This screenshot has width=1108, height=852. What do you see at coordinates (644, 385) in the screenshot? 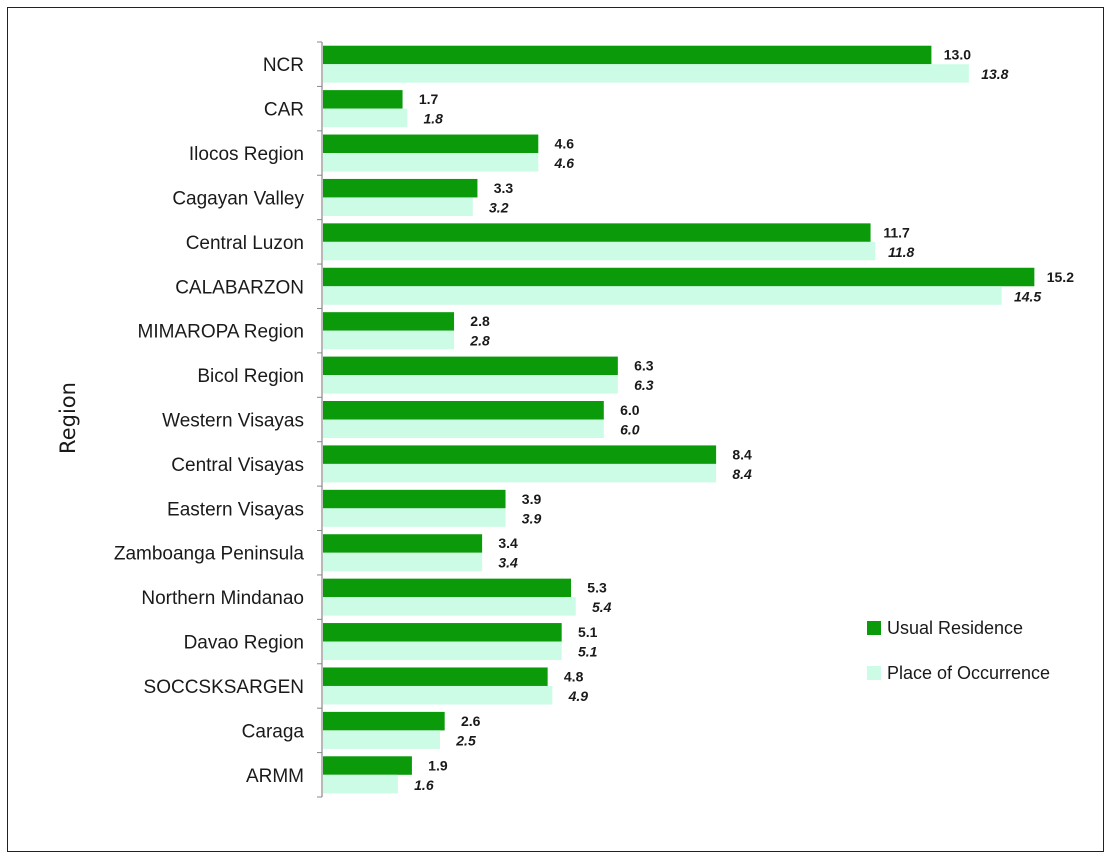
I see `data-label-place-of-occurrence: 6.3` at bounding box center [644, 385].